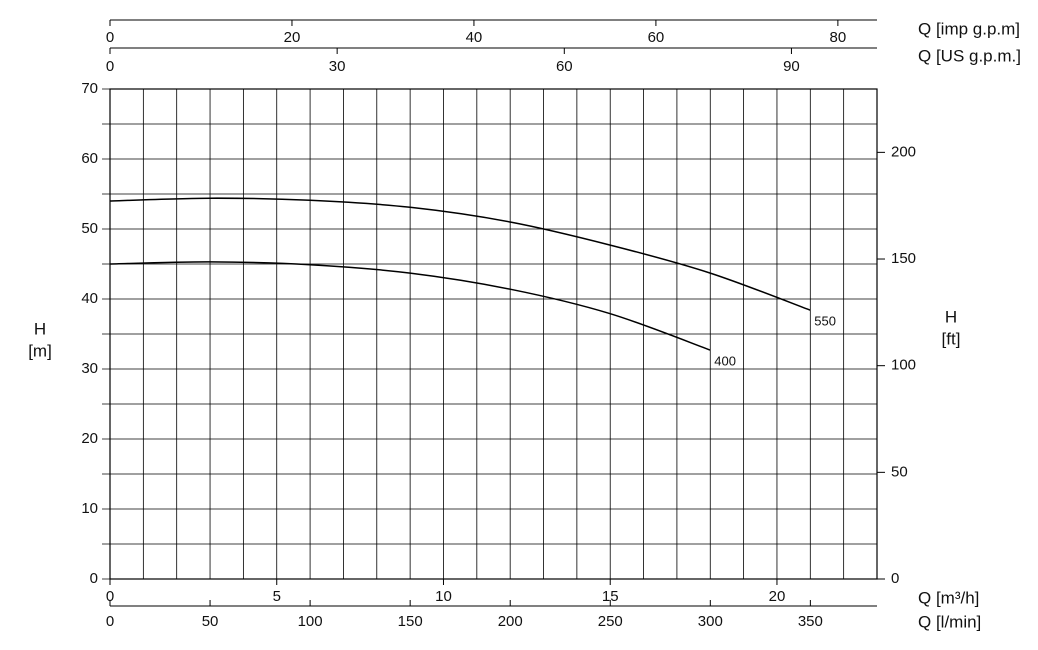 The height and width of the screenshot is (650, 1038). Describe the element at coordinates (410, 621) in the screenshot. I see `tick-label: 150` at that location.